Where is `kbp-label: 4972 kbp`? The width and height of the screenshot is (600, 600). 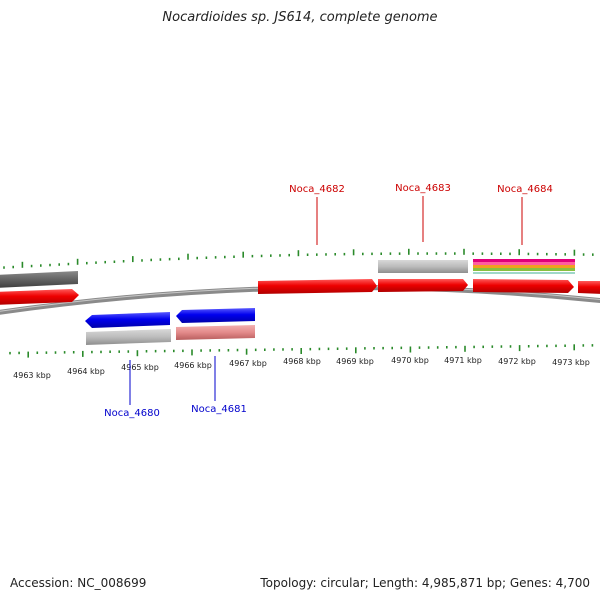
kbp-label: 4972 kbp is located at coordinates (517, 361).